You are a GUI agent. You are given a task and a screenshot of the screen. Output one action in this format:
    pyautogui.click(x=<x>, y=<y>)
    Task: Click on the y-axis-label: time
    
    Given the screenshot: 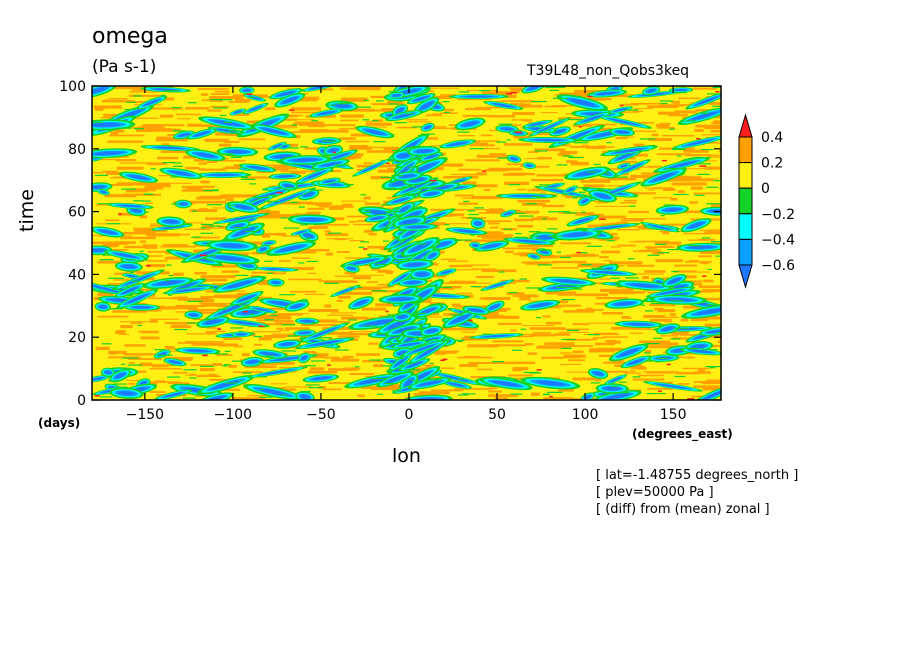 What is the action you would take?
    pyautogui.click(x=27, y=210)
    